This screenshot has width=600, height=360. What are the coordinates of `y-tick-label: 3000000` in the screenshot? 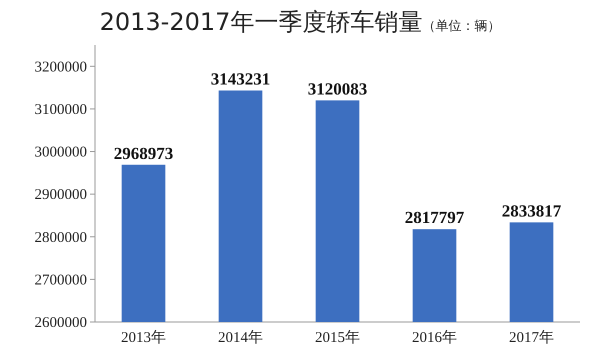 It's located at (60, 152).